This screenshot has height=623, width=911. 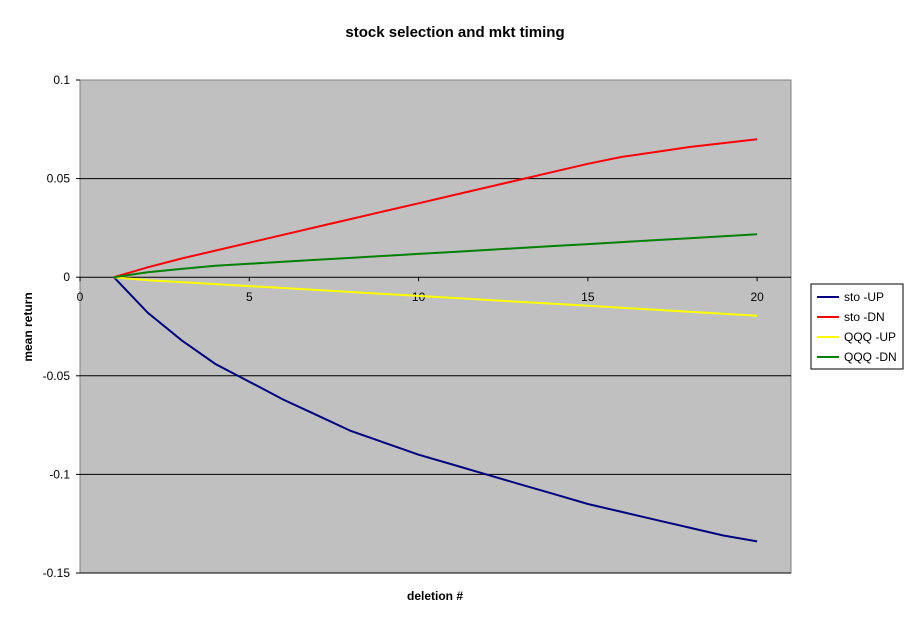 I want to click on legend-box, so click(x=857, y=326).